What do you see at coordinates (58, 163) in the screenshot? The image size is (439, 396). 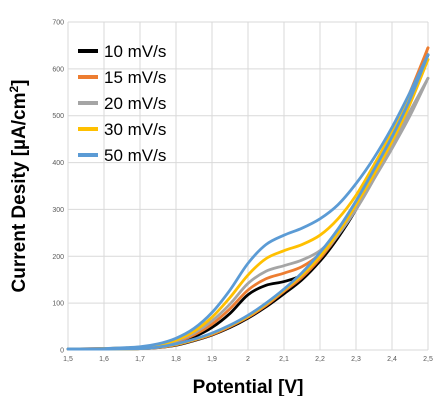 I see `y-tick-label: 400` at bounding box center [58, 163].